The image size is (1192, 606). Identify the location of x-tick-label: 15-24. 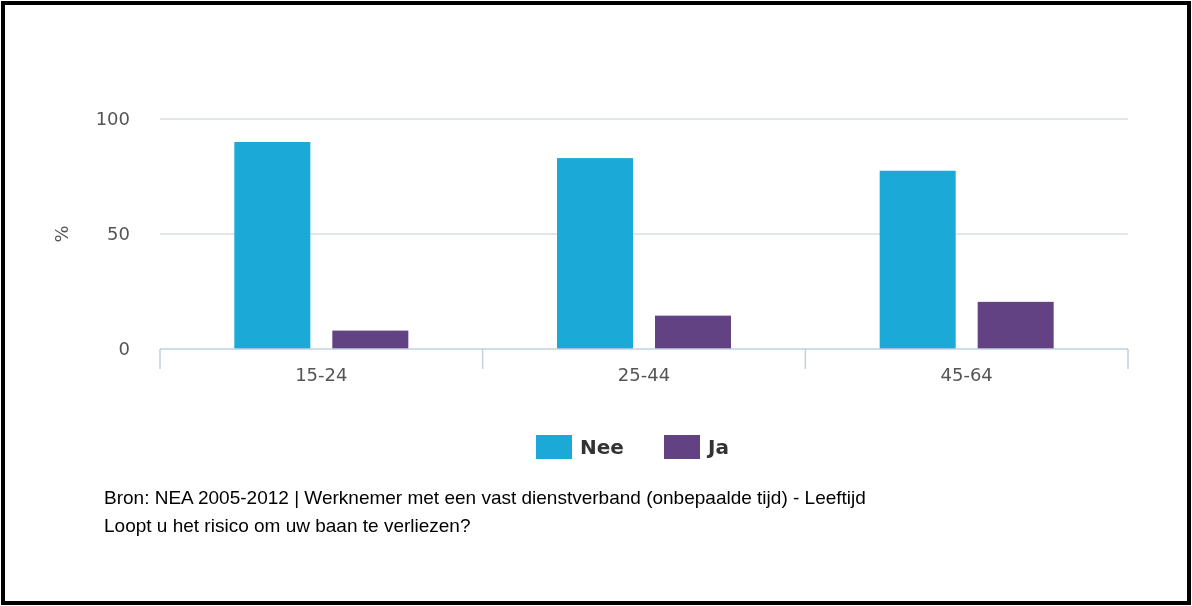
(321, 374).